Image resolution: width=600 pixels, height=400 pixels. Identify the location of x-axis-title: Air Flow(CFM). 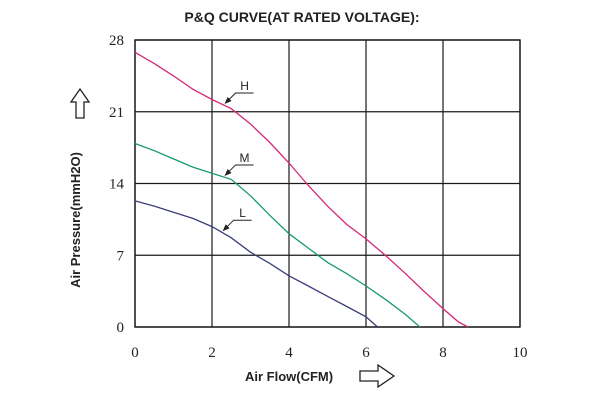
(289, 376).